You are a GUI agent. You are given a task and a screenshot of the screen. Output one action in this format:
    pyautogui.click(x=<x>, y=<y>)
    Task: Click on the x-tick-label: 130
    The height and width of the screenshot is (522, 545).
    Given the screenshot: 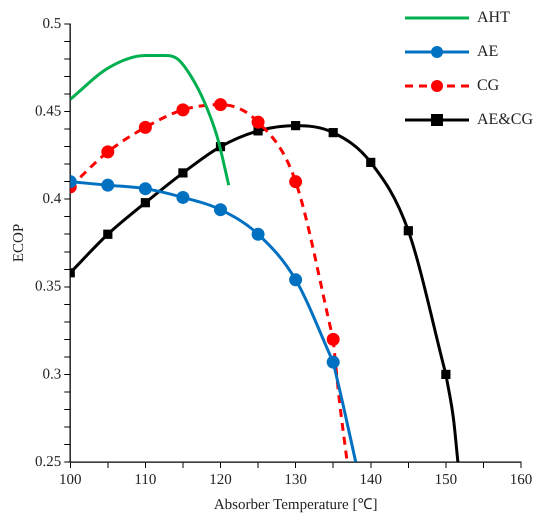 What is the action you would take?
    pyautogui.click(x=295, y=480)
    